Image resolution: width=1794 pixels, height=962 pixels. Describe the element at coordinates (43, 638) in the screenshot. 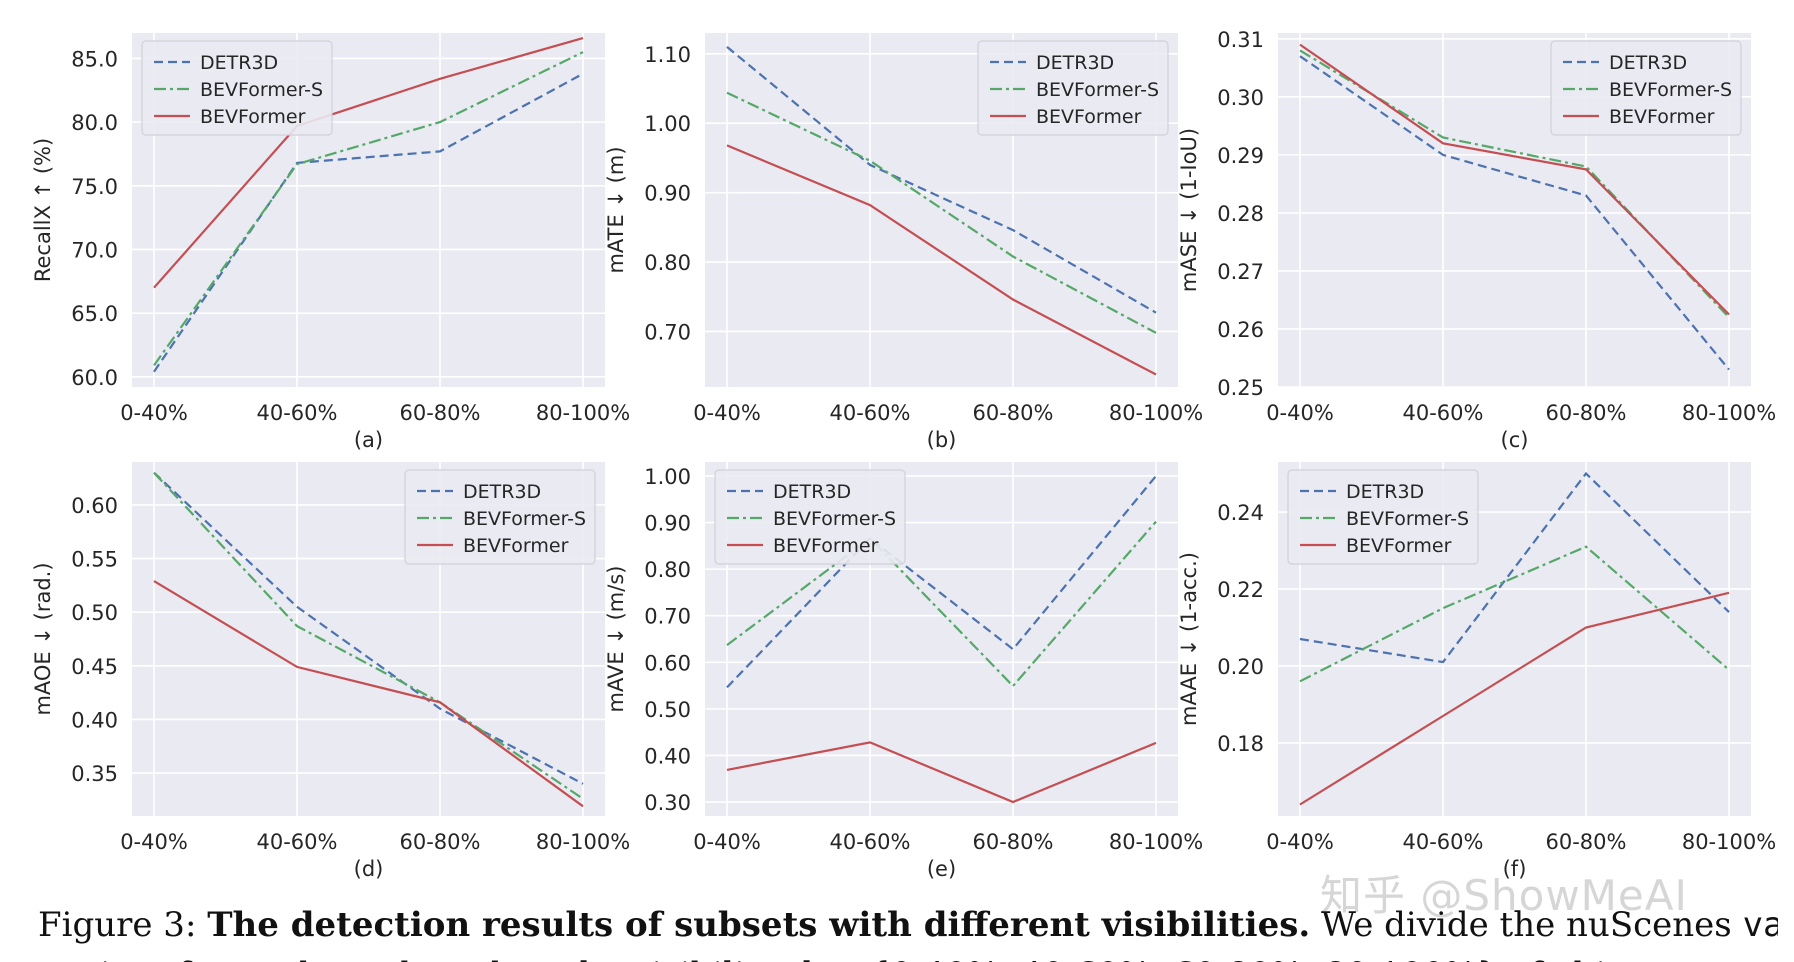

I see `y-axis-label: mAOE ↓ (rad.)` at that location.